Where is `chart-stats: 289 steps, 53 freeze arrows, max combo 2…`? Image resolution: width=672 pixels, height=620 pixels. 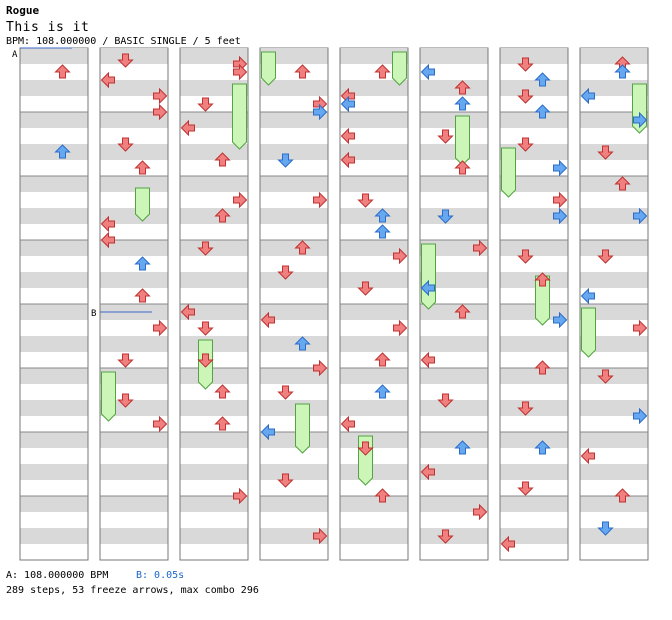 chart-stats: 289 steps, 53 freeze arrows, max combo 2… is located at coordinates (132, 590).